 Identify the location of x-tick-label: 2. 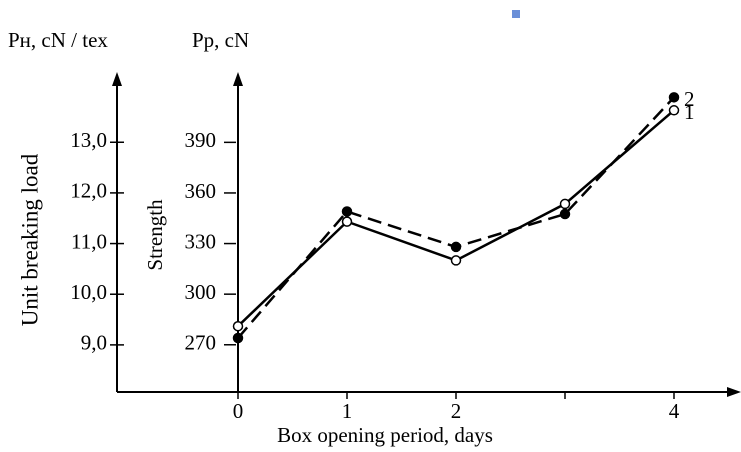
(456, 411).